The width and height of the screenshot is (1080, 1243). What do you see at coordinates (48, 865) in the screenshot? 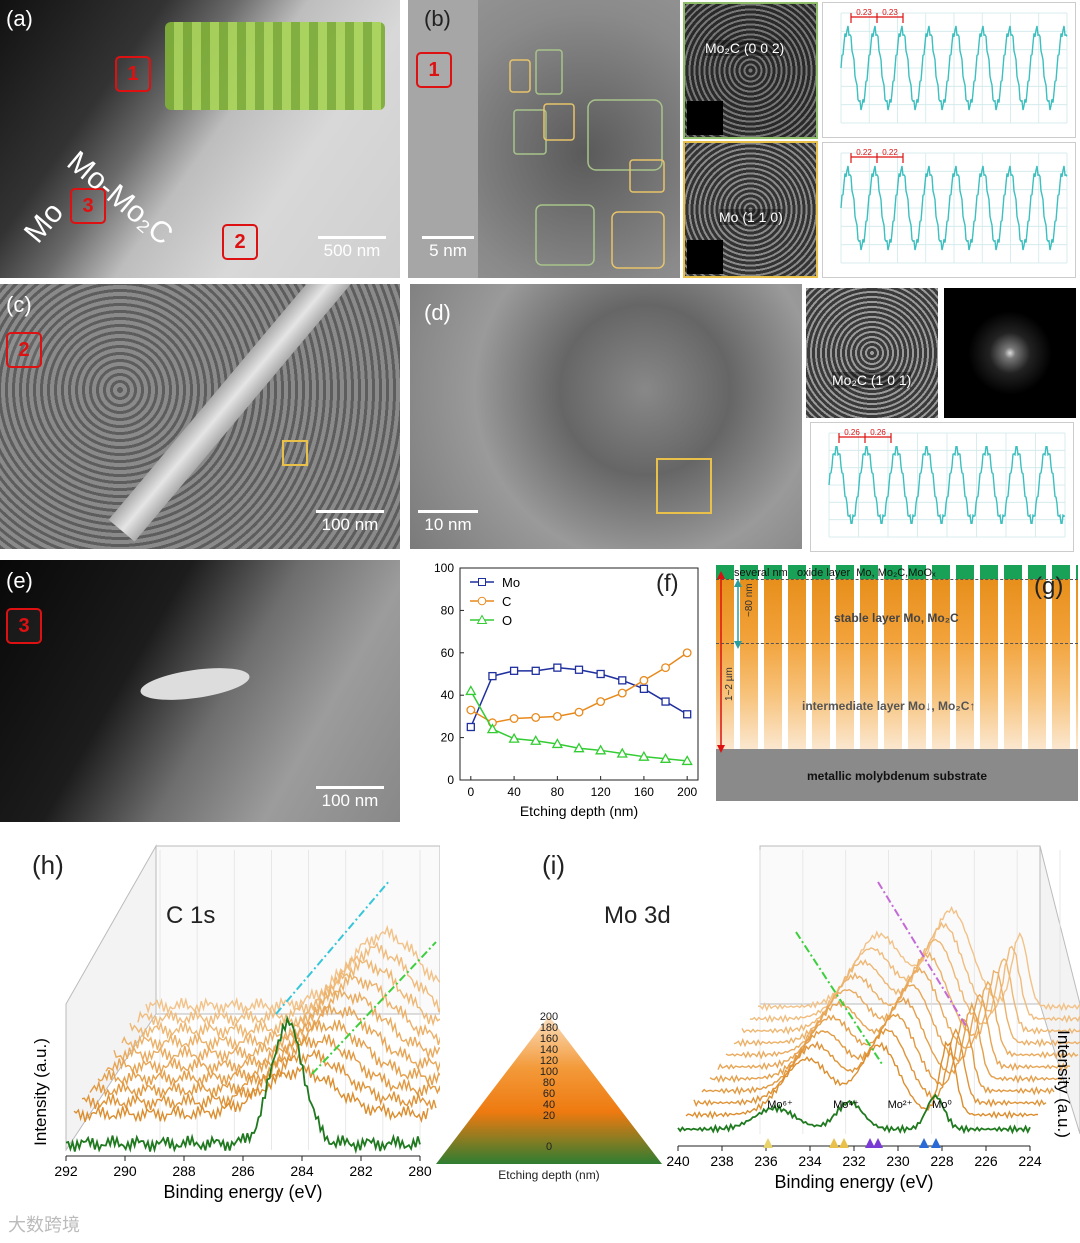
I see `panel-label: (h)` at bounding box center [48, 865].